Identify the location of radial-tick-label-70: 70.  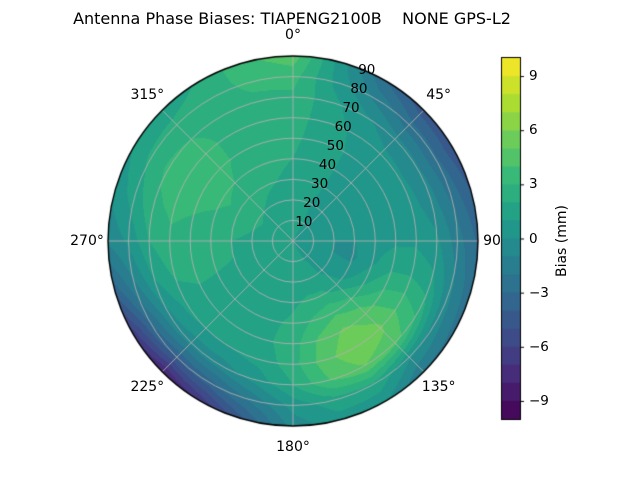
(351, 108).